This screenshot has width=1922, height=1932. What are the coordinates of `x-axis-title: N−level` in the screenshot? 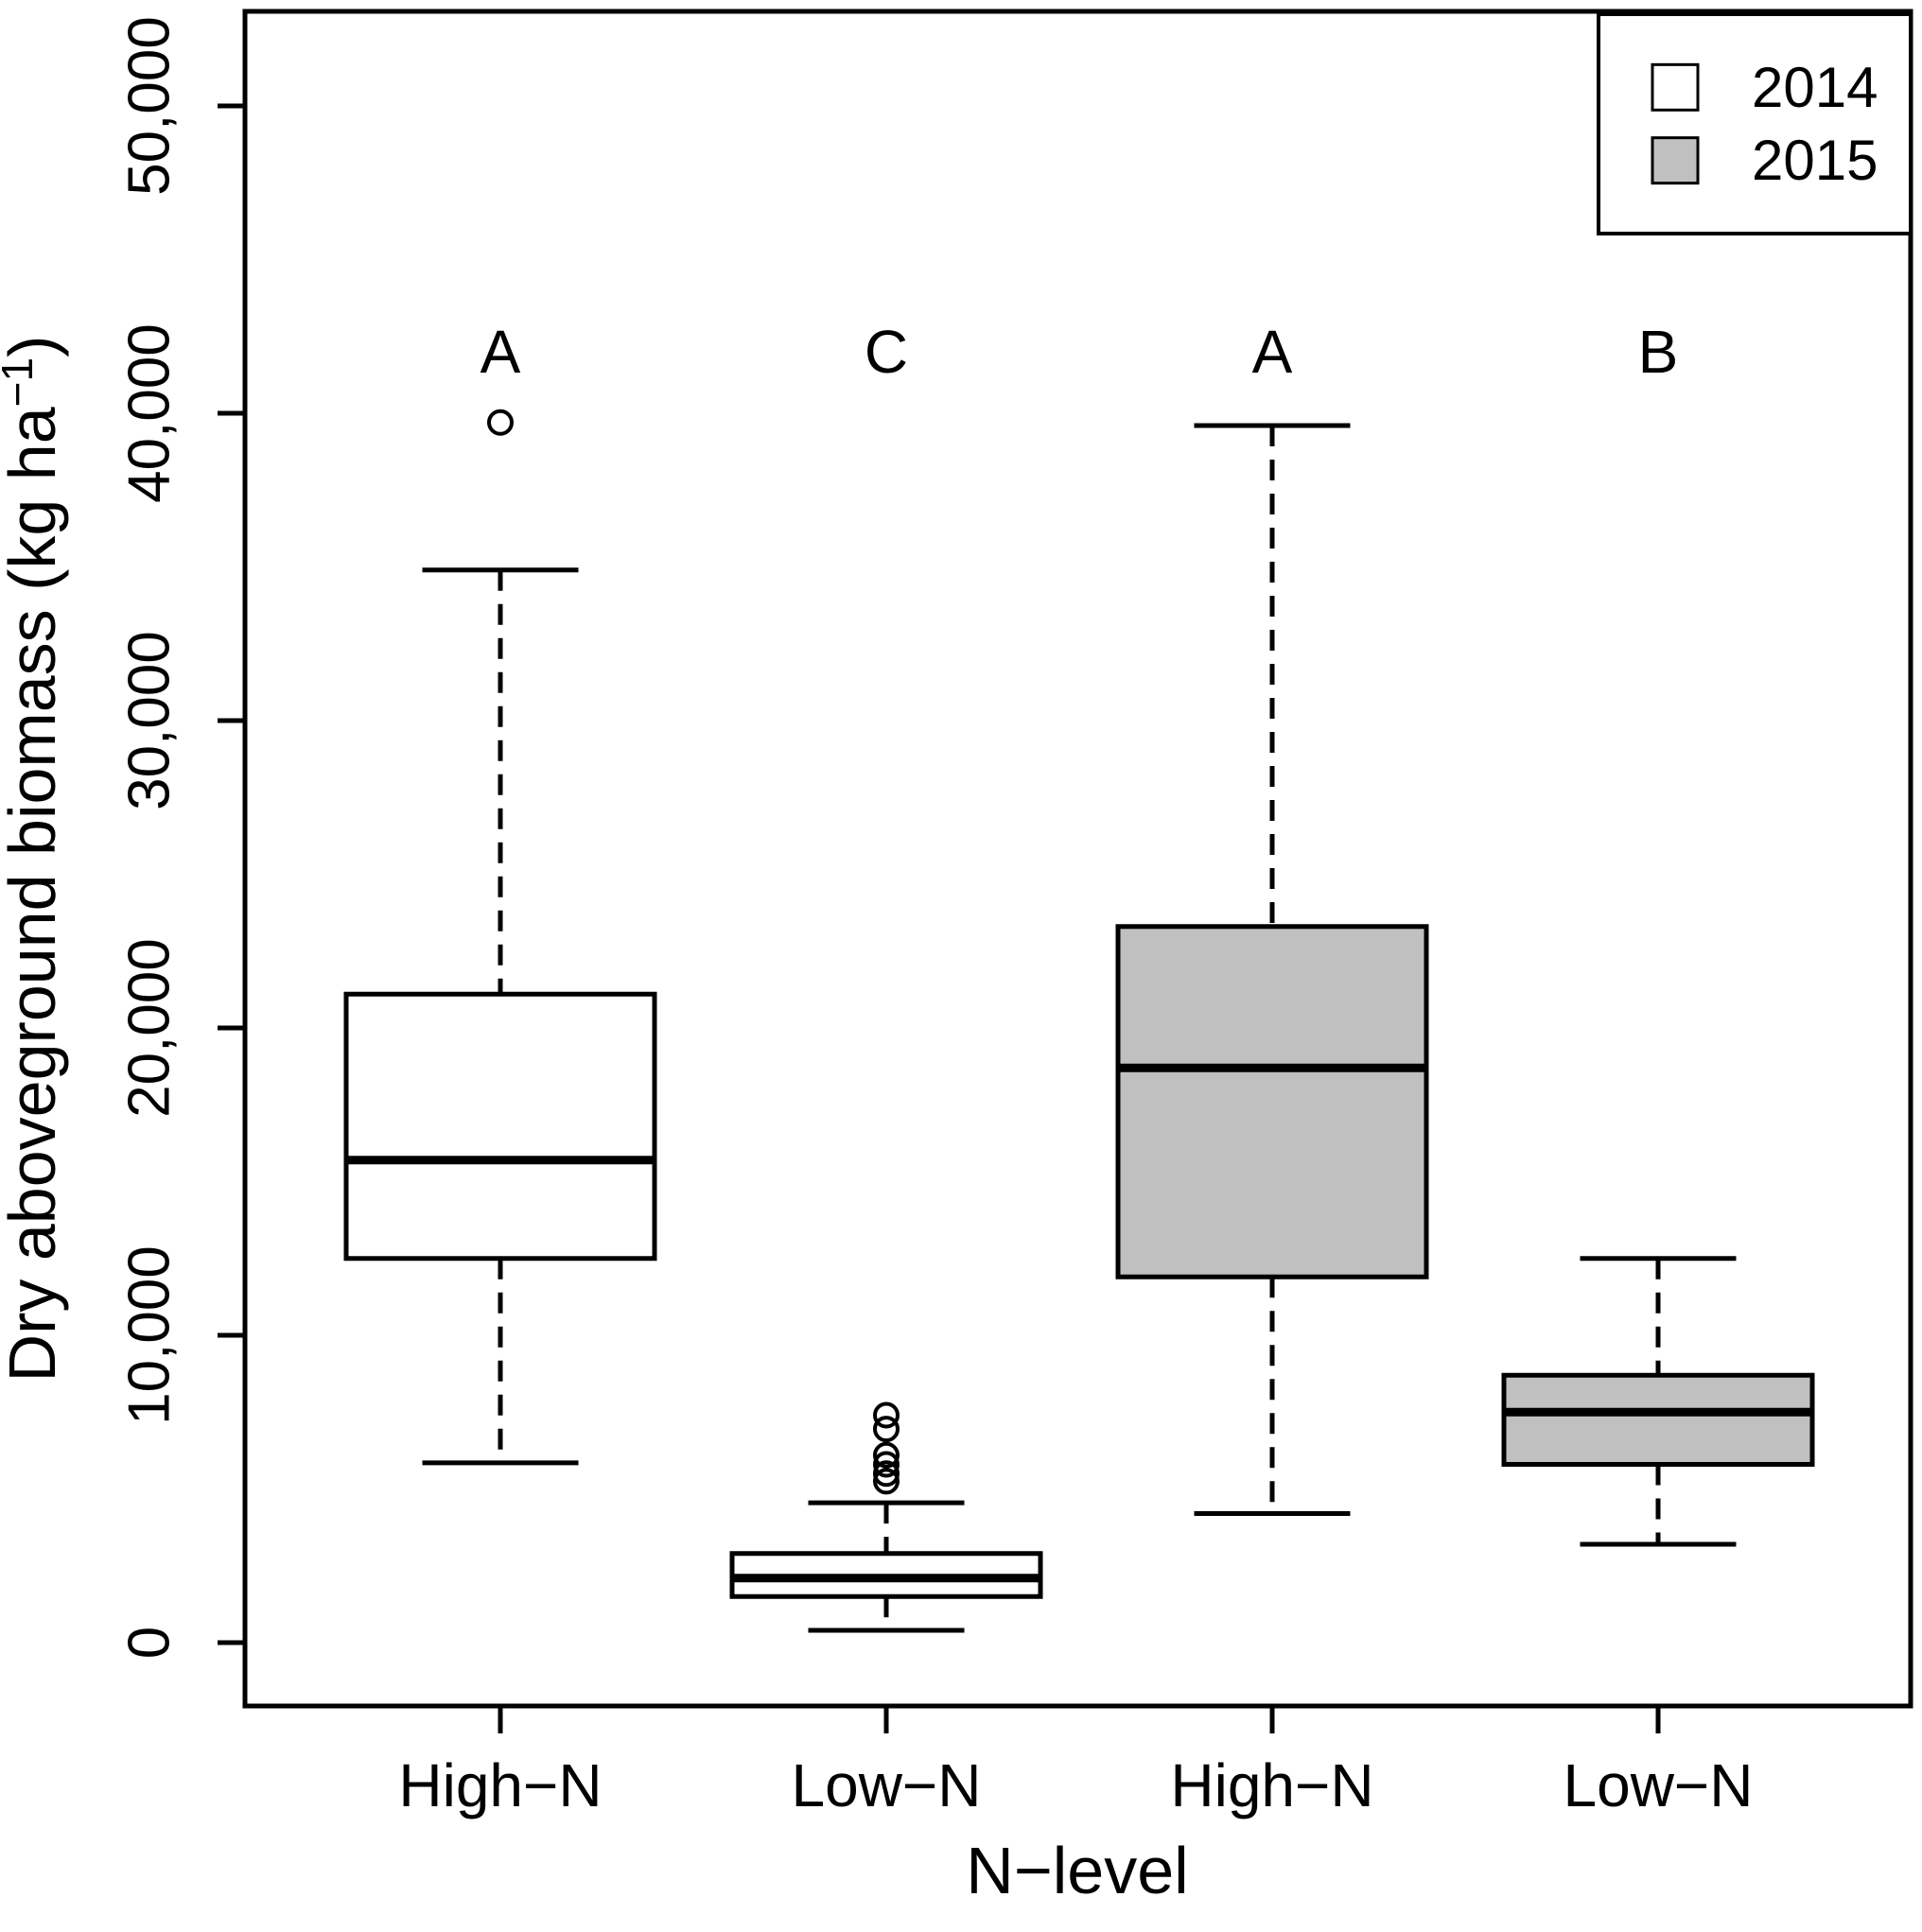 It's located at (1077, 1870).